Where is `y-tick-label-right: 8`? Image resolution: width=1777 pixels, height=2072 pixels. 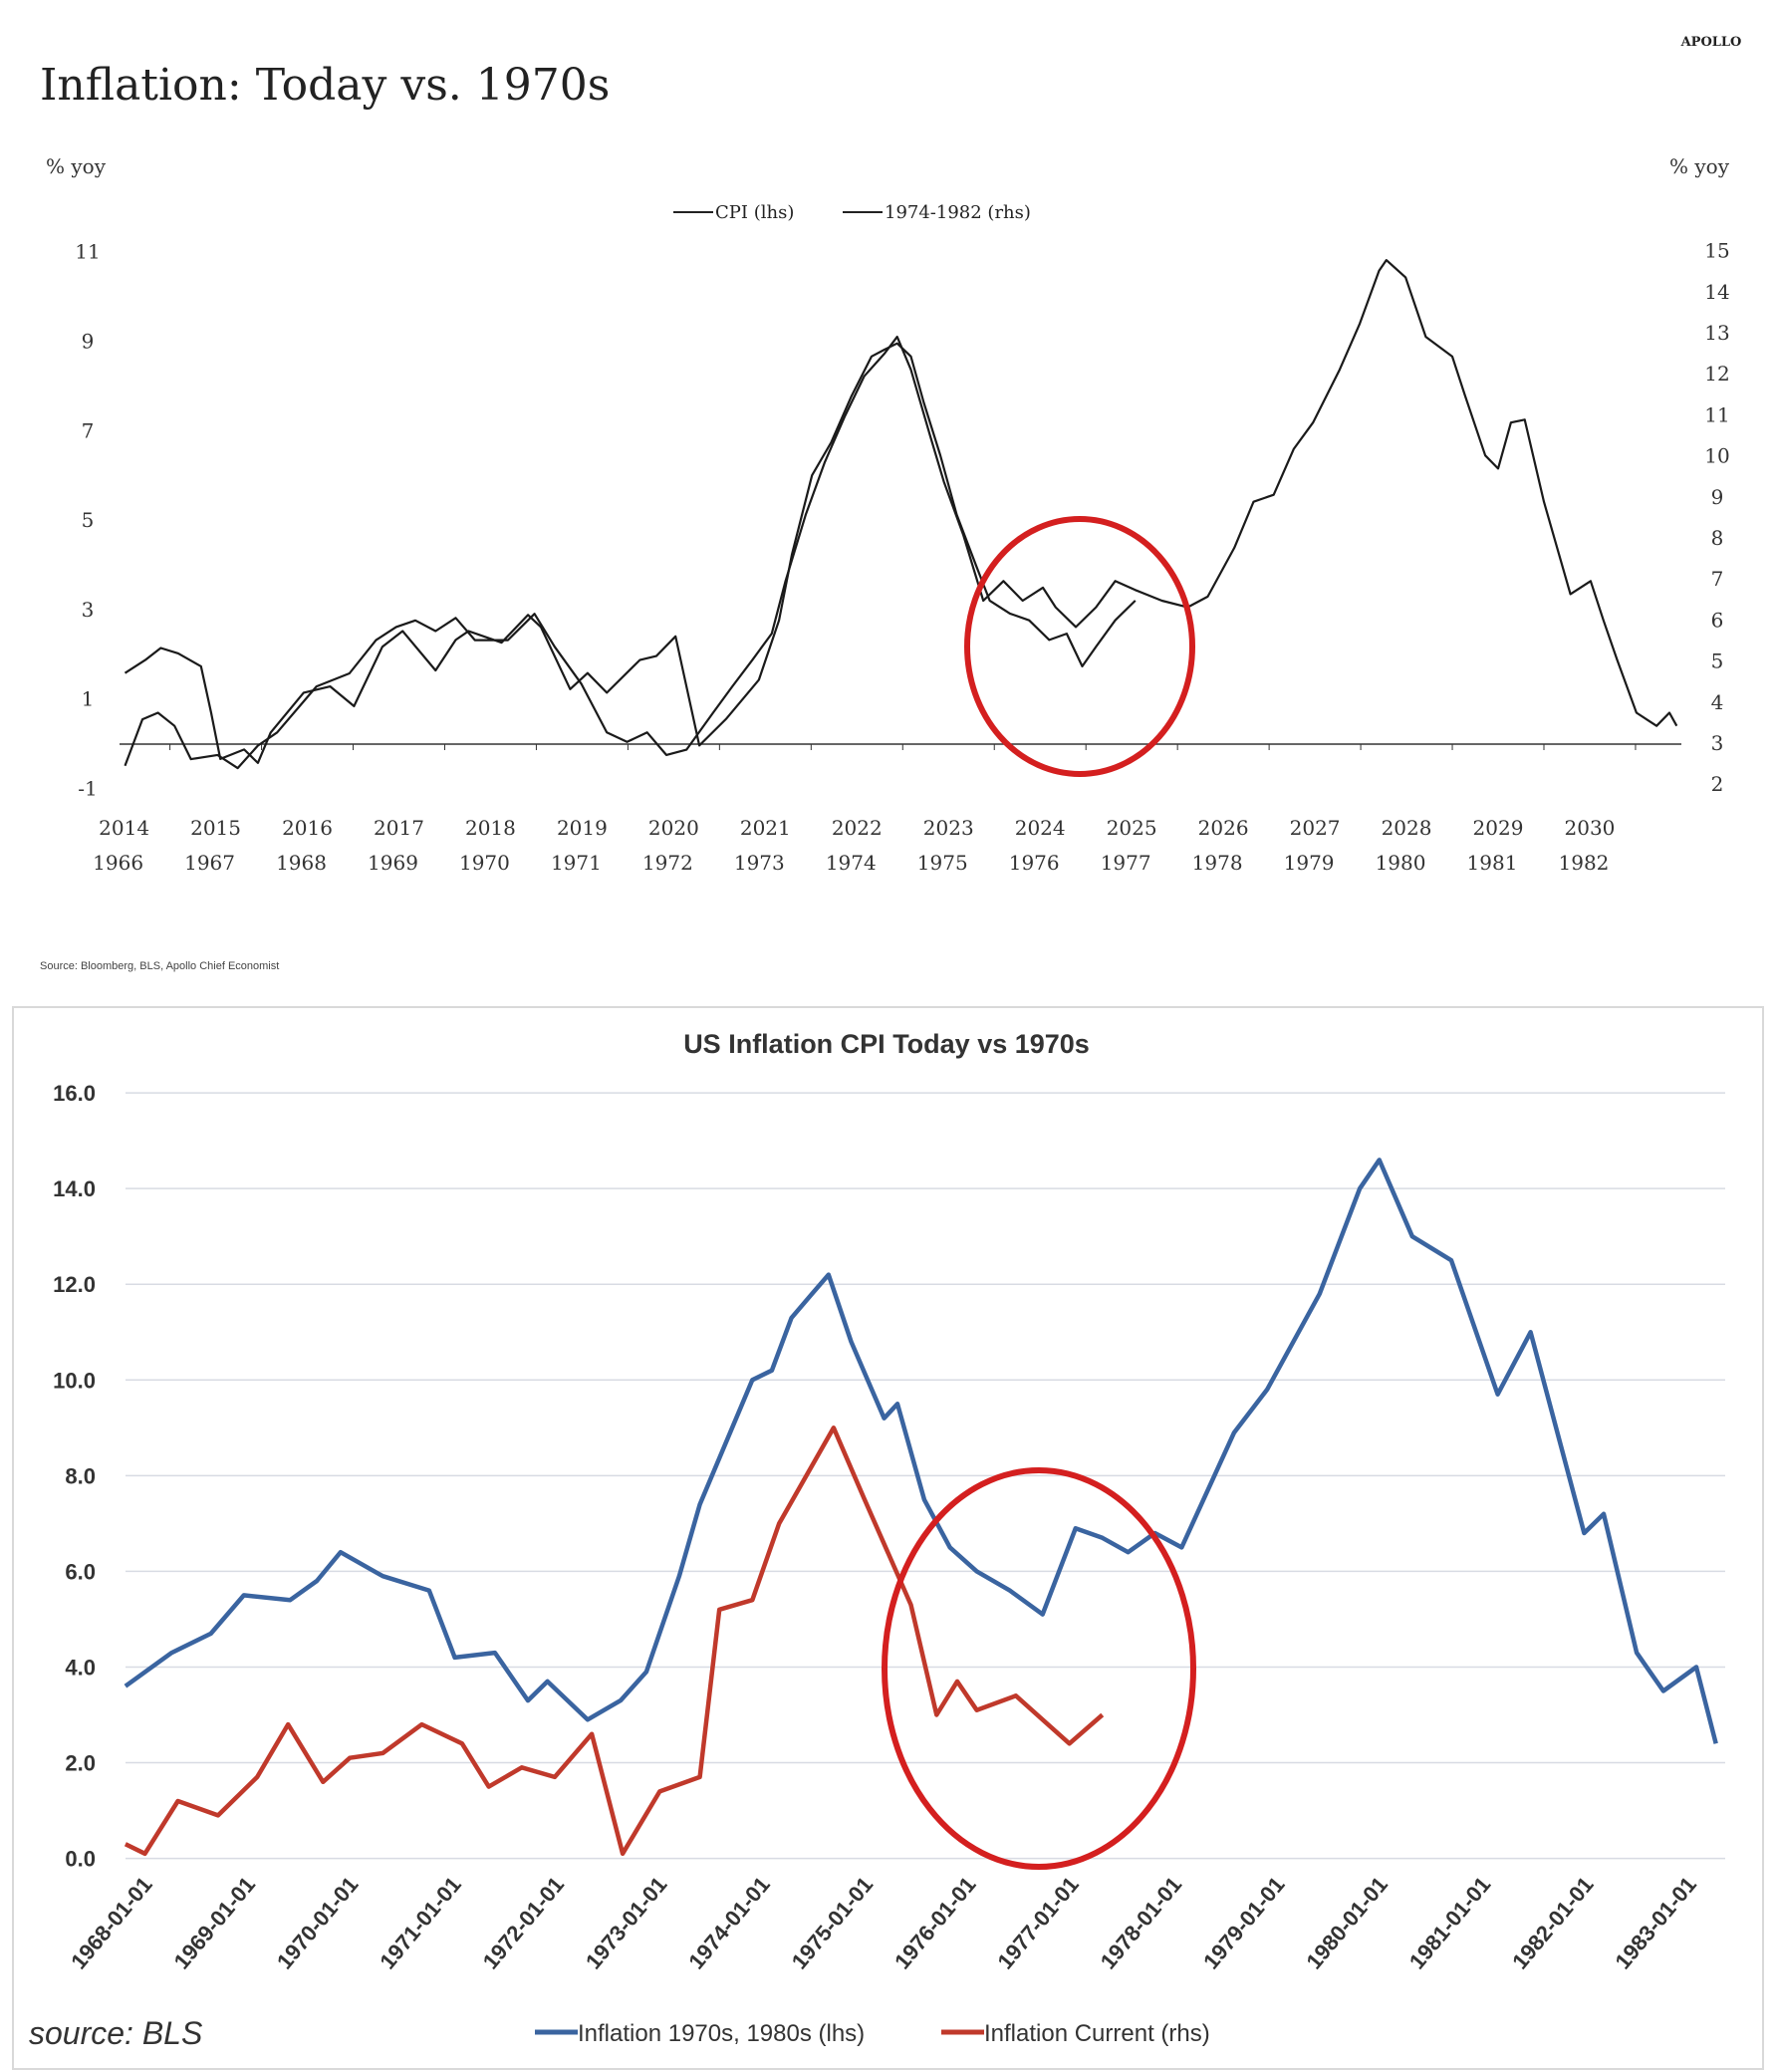 y-tick-label-right: 8 is located at coordinates (1718, 538).